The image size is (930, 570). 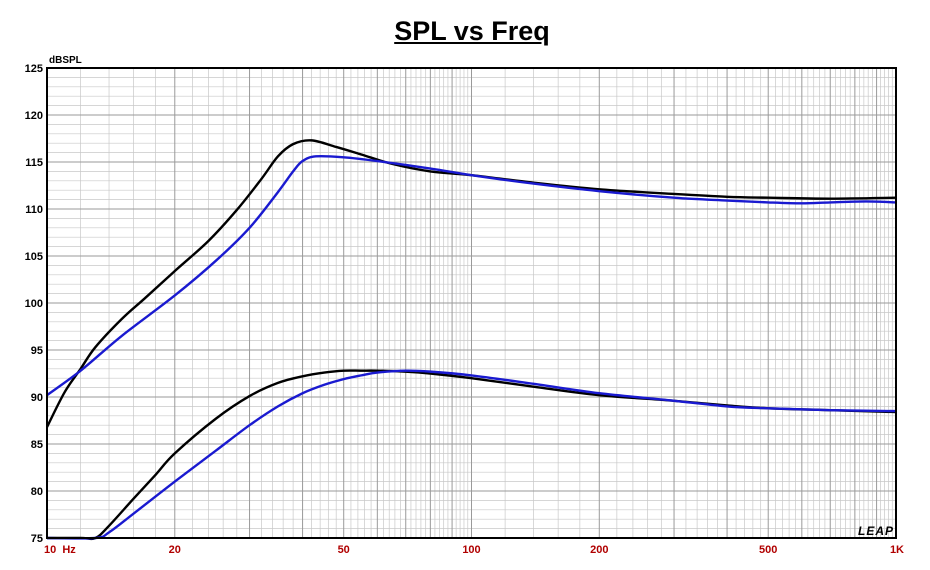 What do you see at coordinates (60, 550) in the screenshot?
I see `x-tick-label: 10 Hz` at bounding box center [60, 550].